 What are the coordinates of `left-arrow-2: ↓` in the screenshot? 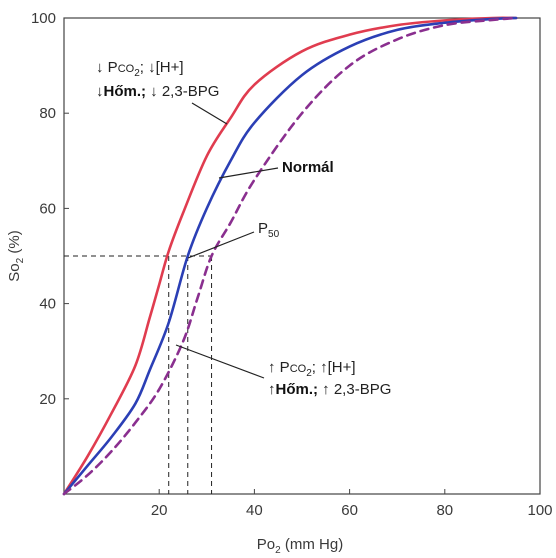 It's located at (152, 67).